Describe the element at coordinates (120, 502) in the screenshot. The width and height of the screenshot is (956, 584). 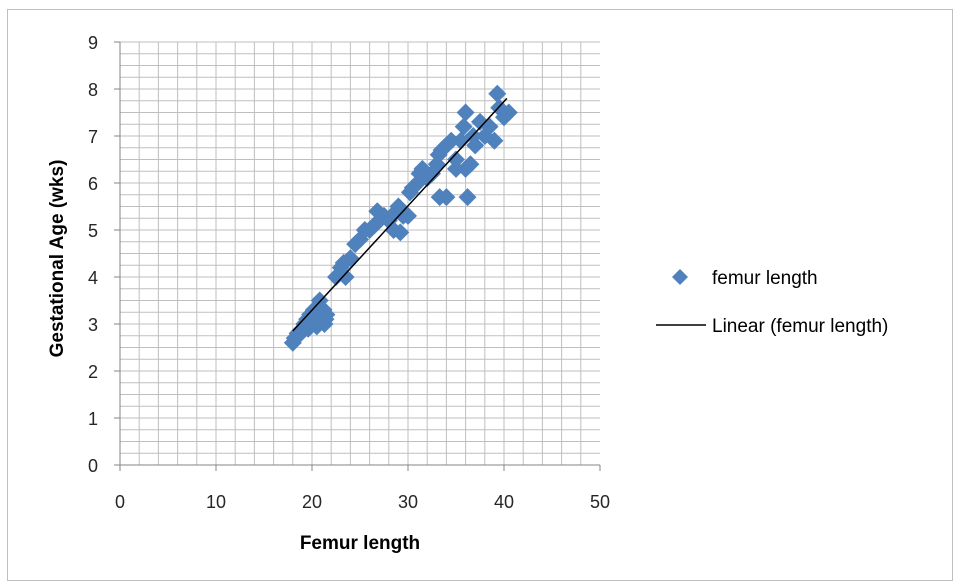
I see `x-tick-label: 0` at that location.